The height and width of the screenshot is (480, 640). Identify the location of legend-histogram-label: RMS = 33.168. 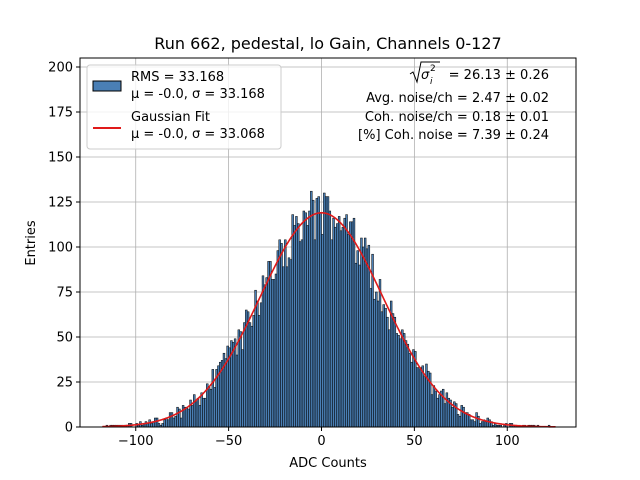
(177, 77).